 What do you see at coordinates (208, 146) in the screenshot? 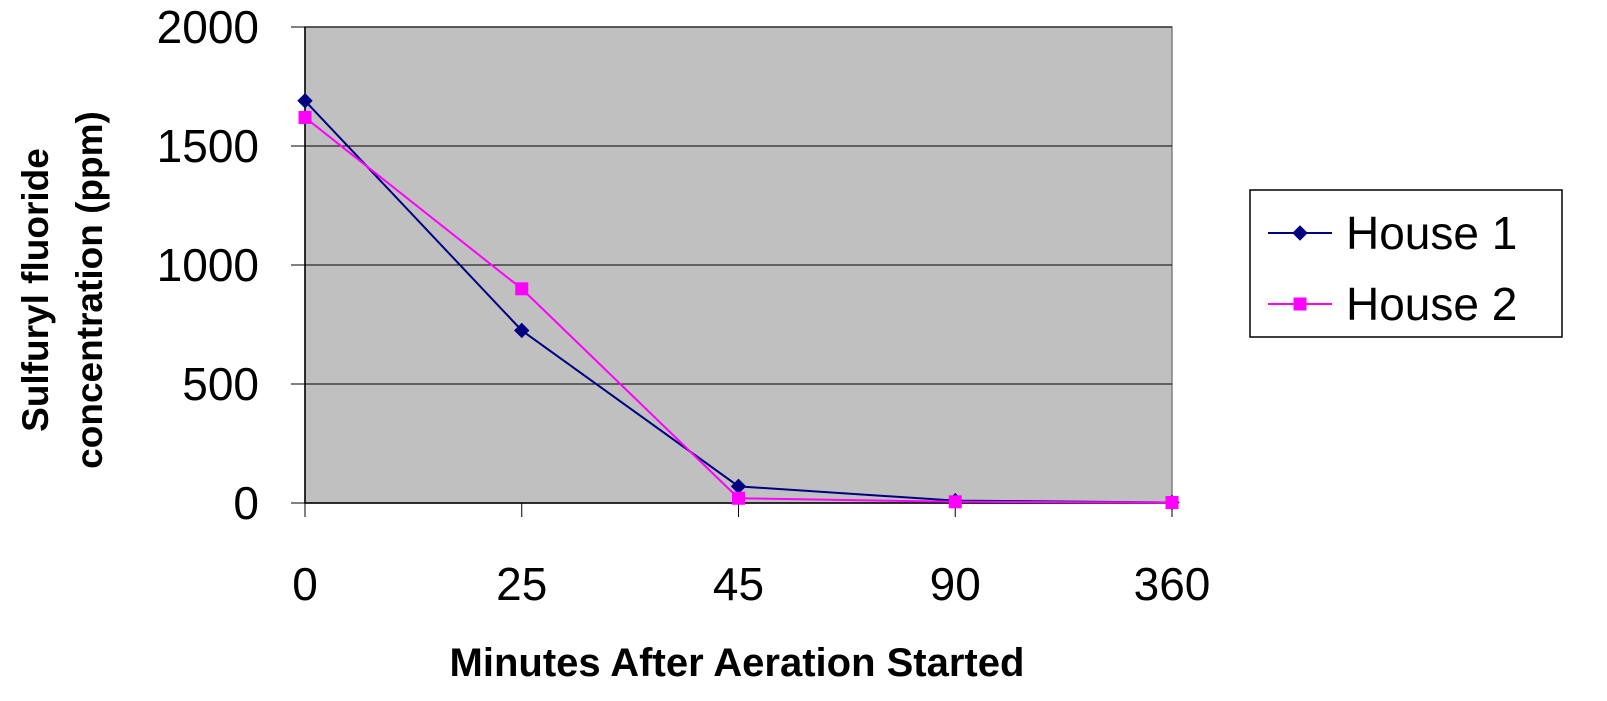
I see `y-tick-label-1500: 1500` at bounding box center [208, 146].